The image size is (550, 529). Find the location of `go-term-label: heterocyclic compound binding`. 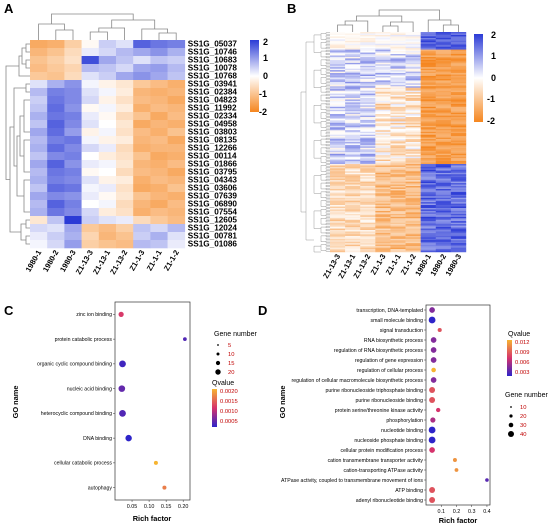

go-term-label: heterocyclic compound binding is located at coordinates (76, 414).